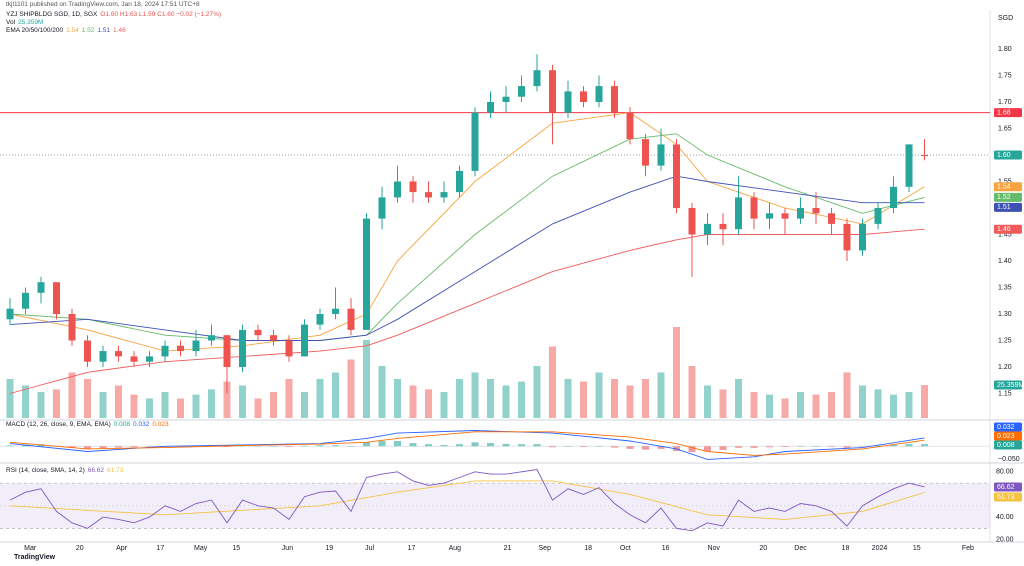  I want to click on volume-value: 25.359M, so click(31, 22).